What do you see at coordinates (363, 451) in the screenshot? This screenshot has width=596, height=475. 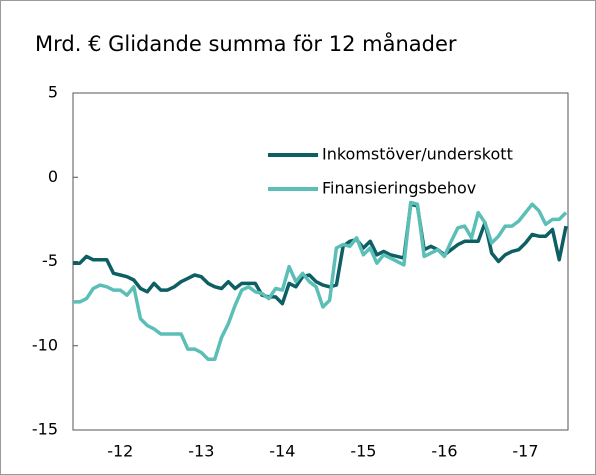 I see `x-tick-label: -15` at bounding box center [363, 451].